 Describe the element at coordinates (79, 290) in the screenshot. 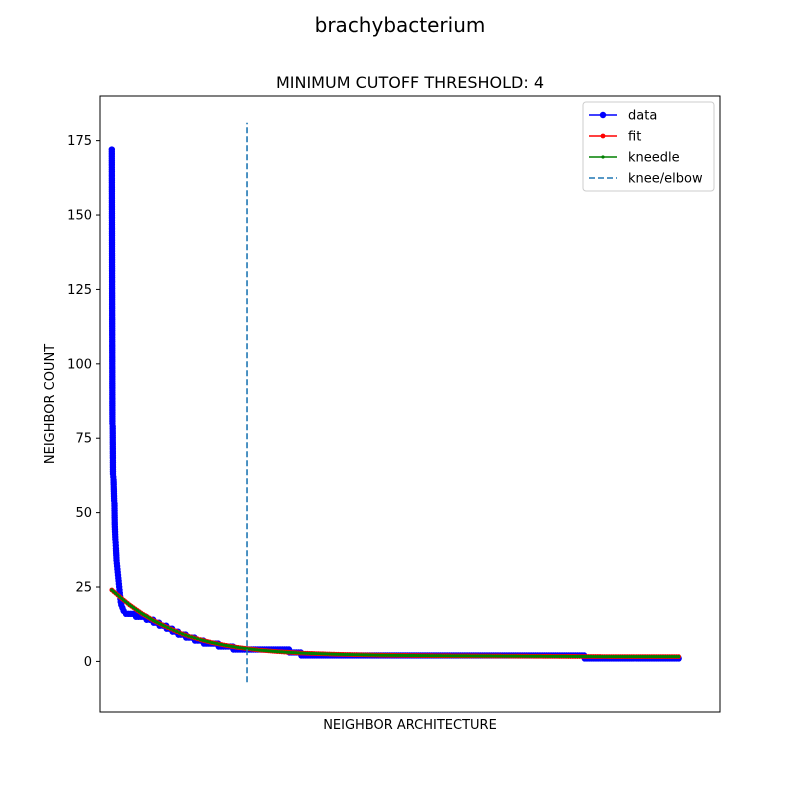

I see `y-tick-label: 125` at that location.